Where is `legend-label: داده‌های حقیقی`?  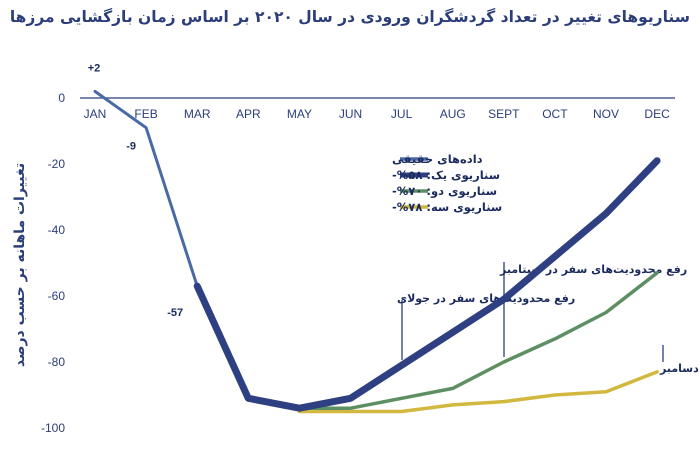
legend-label: داده‌های حقیقی is located at coordinates (437, 159).